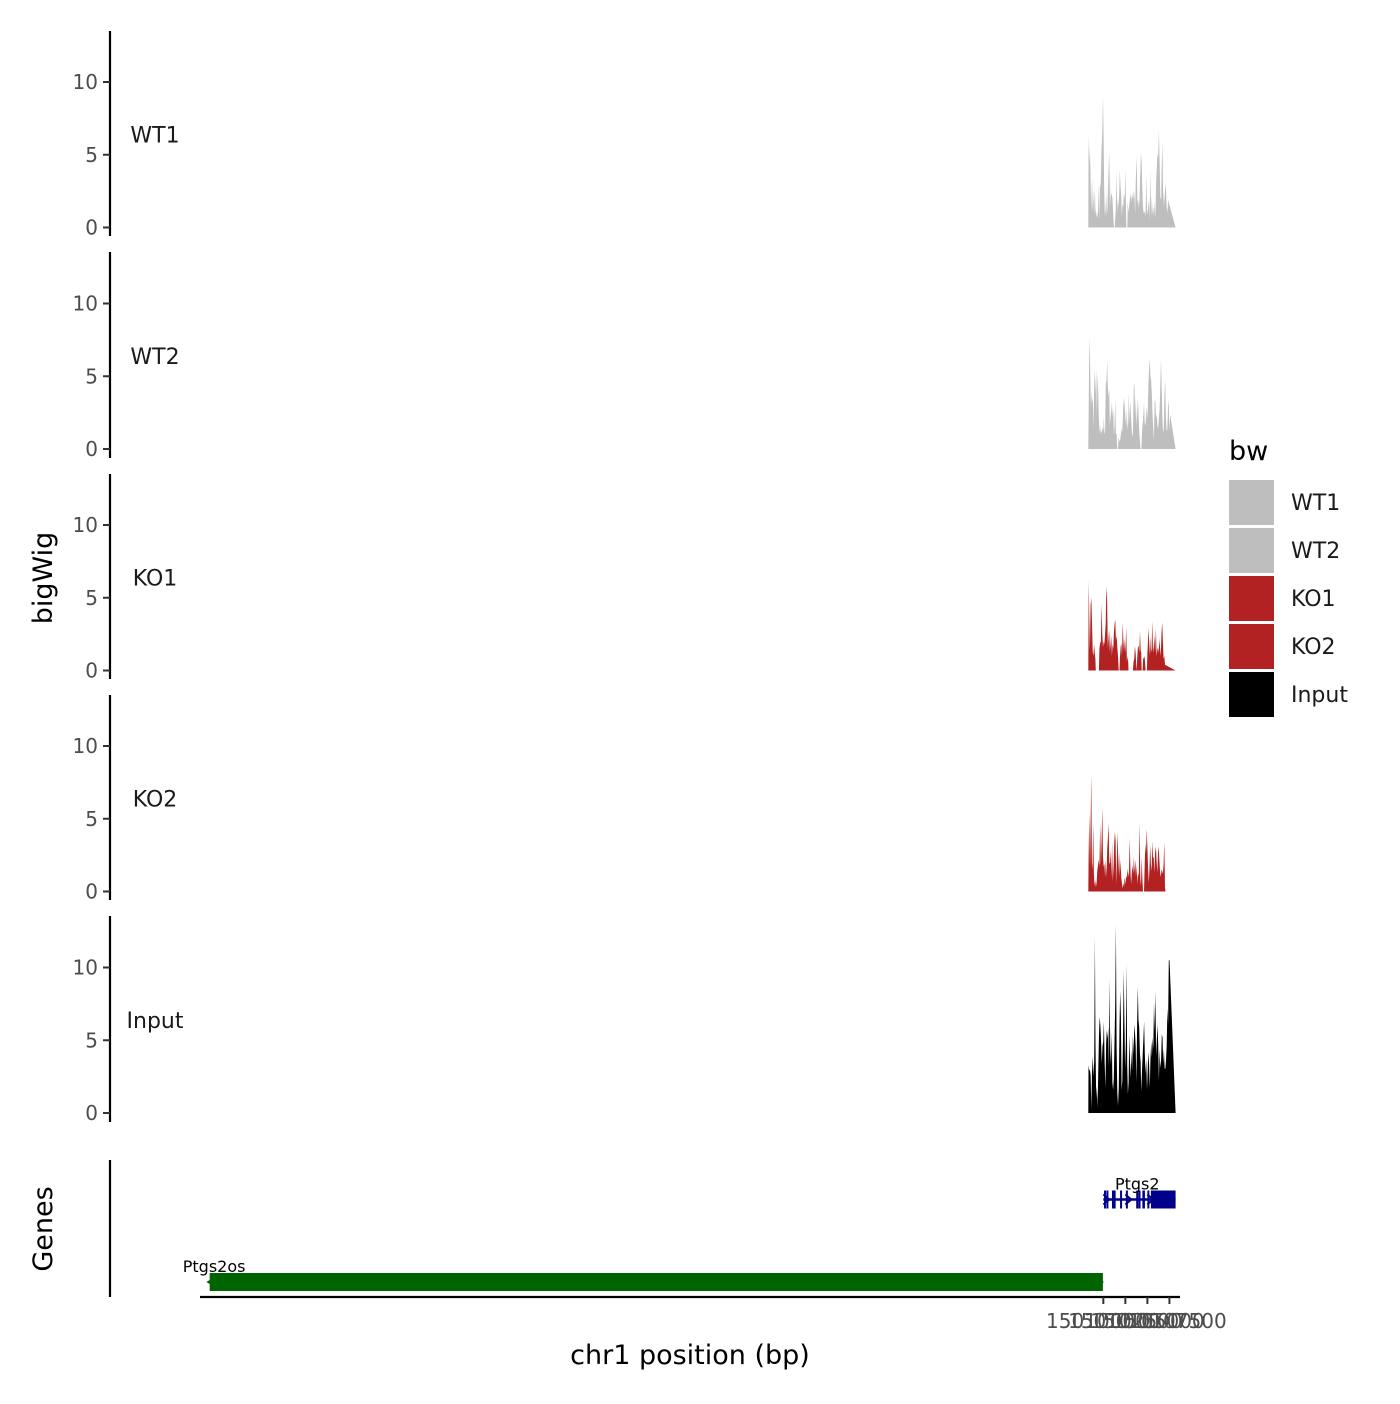 Image resolution: width=1400 pixels, height=1404 pixels. I want to click on legend-label: Input, so click(1319, 695).